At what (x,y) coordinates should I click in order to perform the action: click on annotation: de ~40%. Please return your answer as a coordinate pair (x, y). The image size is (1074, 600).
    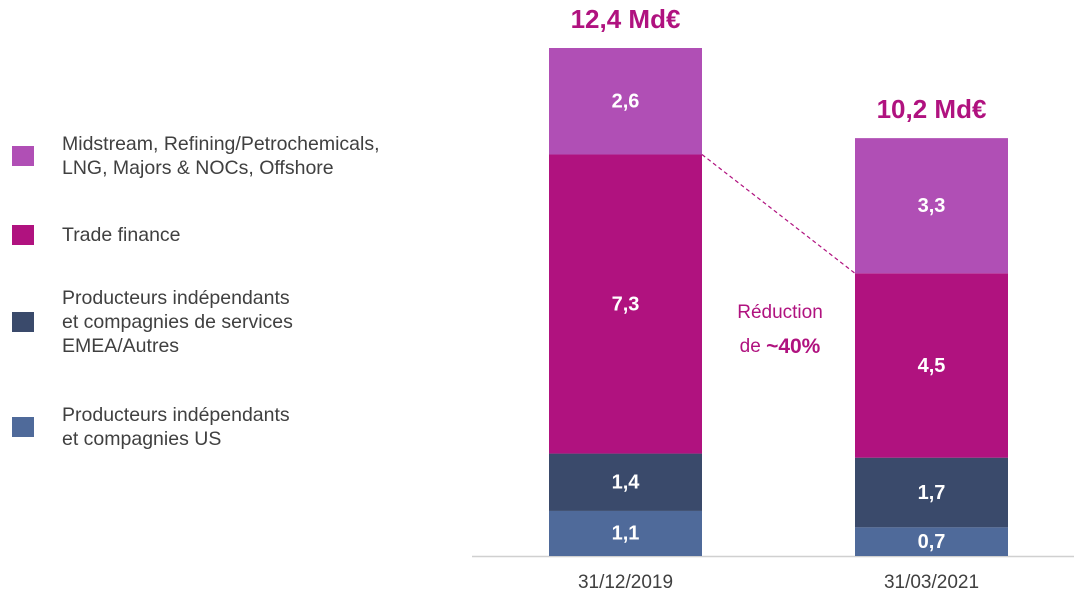
    Looking at the image, I should click on (780, 346).